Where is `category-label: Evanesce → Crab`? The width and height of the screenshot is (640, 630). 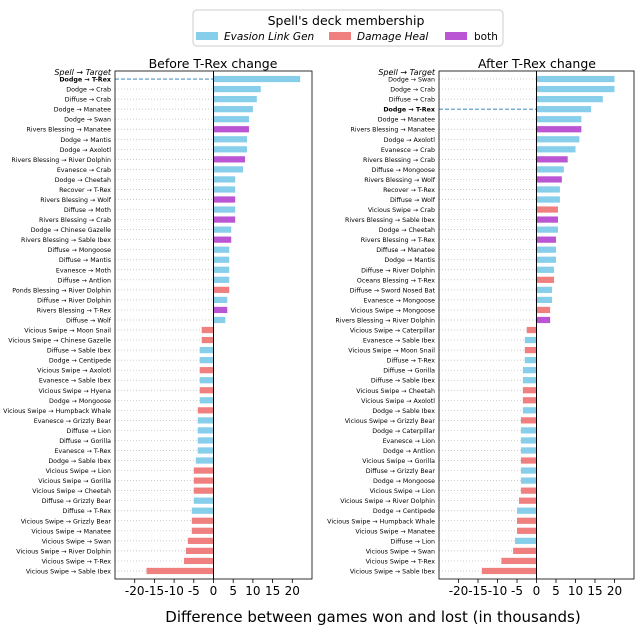 category-label: Evanesce → Crab is located at coordinates (408, 150).